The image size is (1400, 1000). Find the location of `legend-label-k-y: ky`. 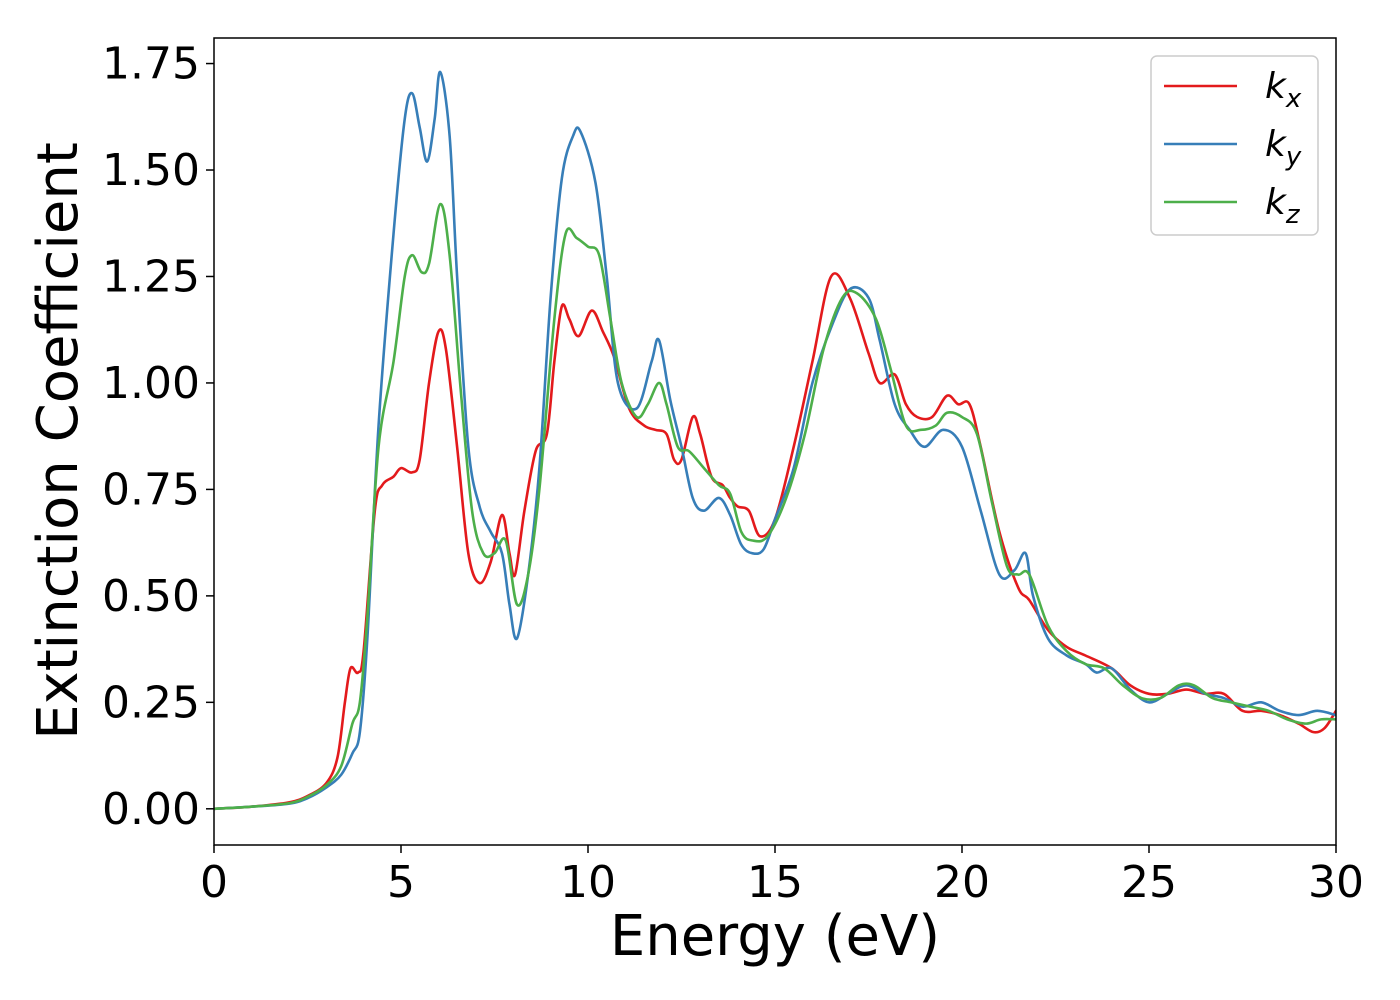

legend-label-k-y: ky is located at coordinates (1283, 148).